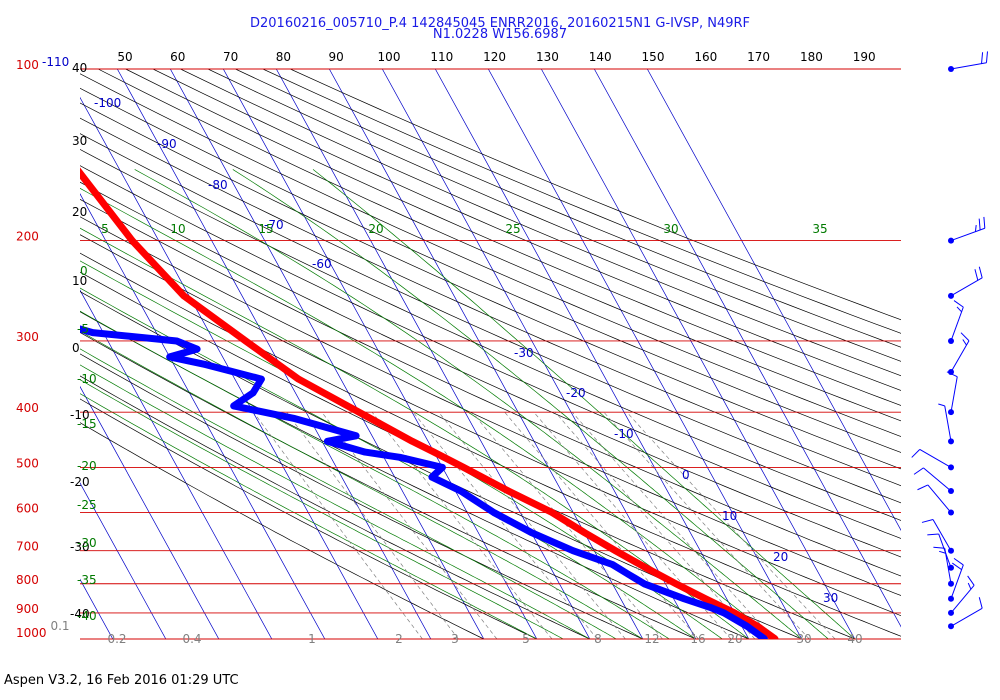  I want to click on moist-adiabat-label: -20, so click(87, 466).